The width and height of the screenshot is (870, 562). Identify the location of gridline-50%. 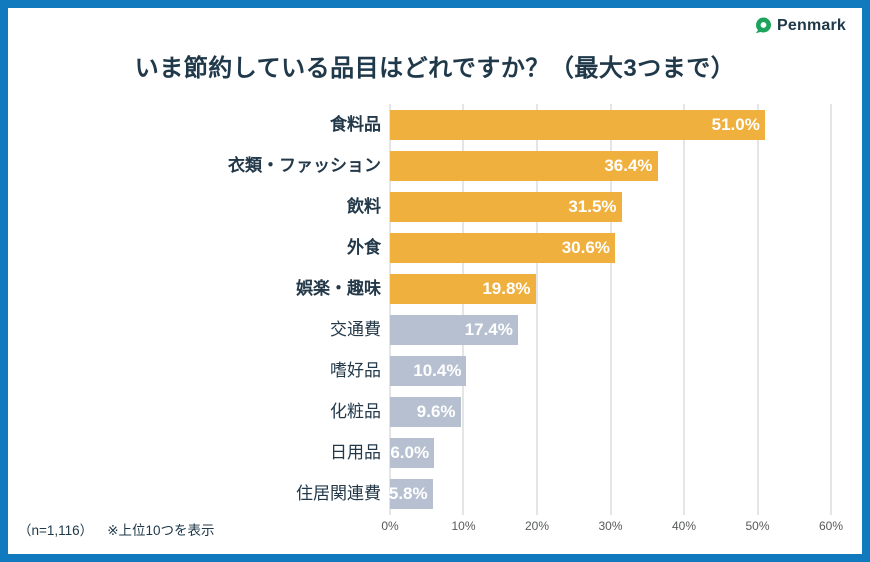
(757, 309).